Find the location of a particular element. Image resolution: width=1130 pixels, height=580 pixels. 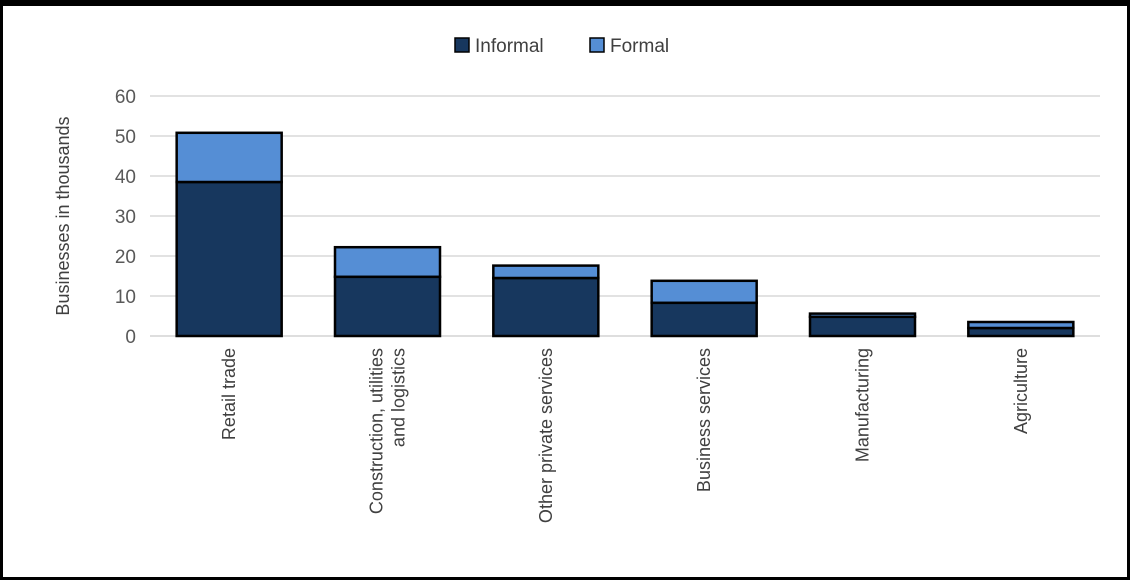

y-tick-label: 60 is located at coordinates (125, 97).